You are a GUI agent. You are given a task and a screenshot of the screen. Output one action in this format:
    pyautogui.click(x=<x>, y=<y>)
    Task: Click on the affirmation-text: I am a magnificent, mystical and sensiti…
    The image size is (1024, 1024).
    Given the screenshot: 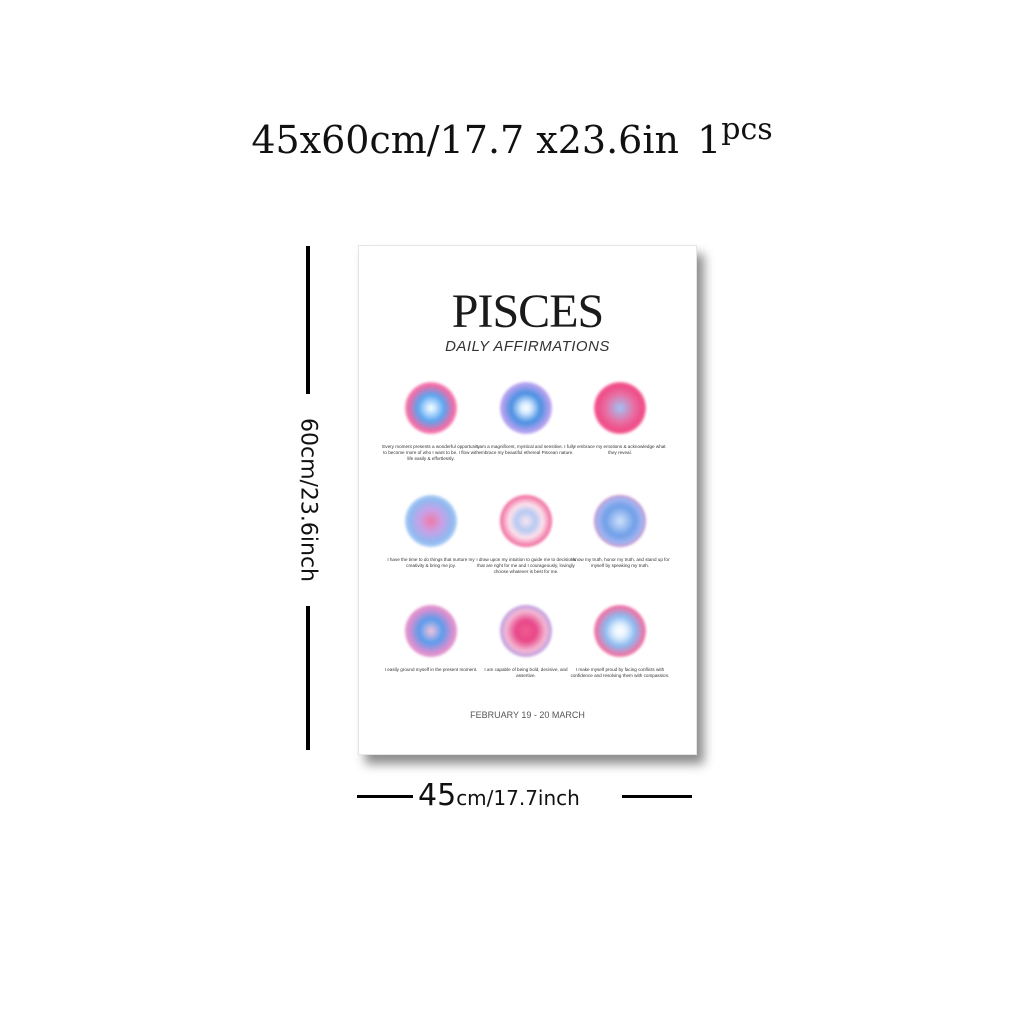 What is the action you would take?
    pyautogui.click(x=526, y=449)
    